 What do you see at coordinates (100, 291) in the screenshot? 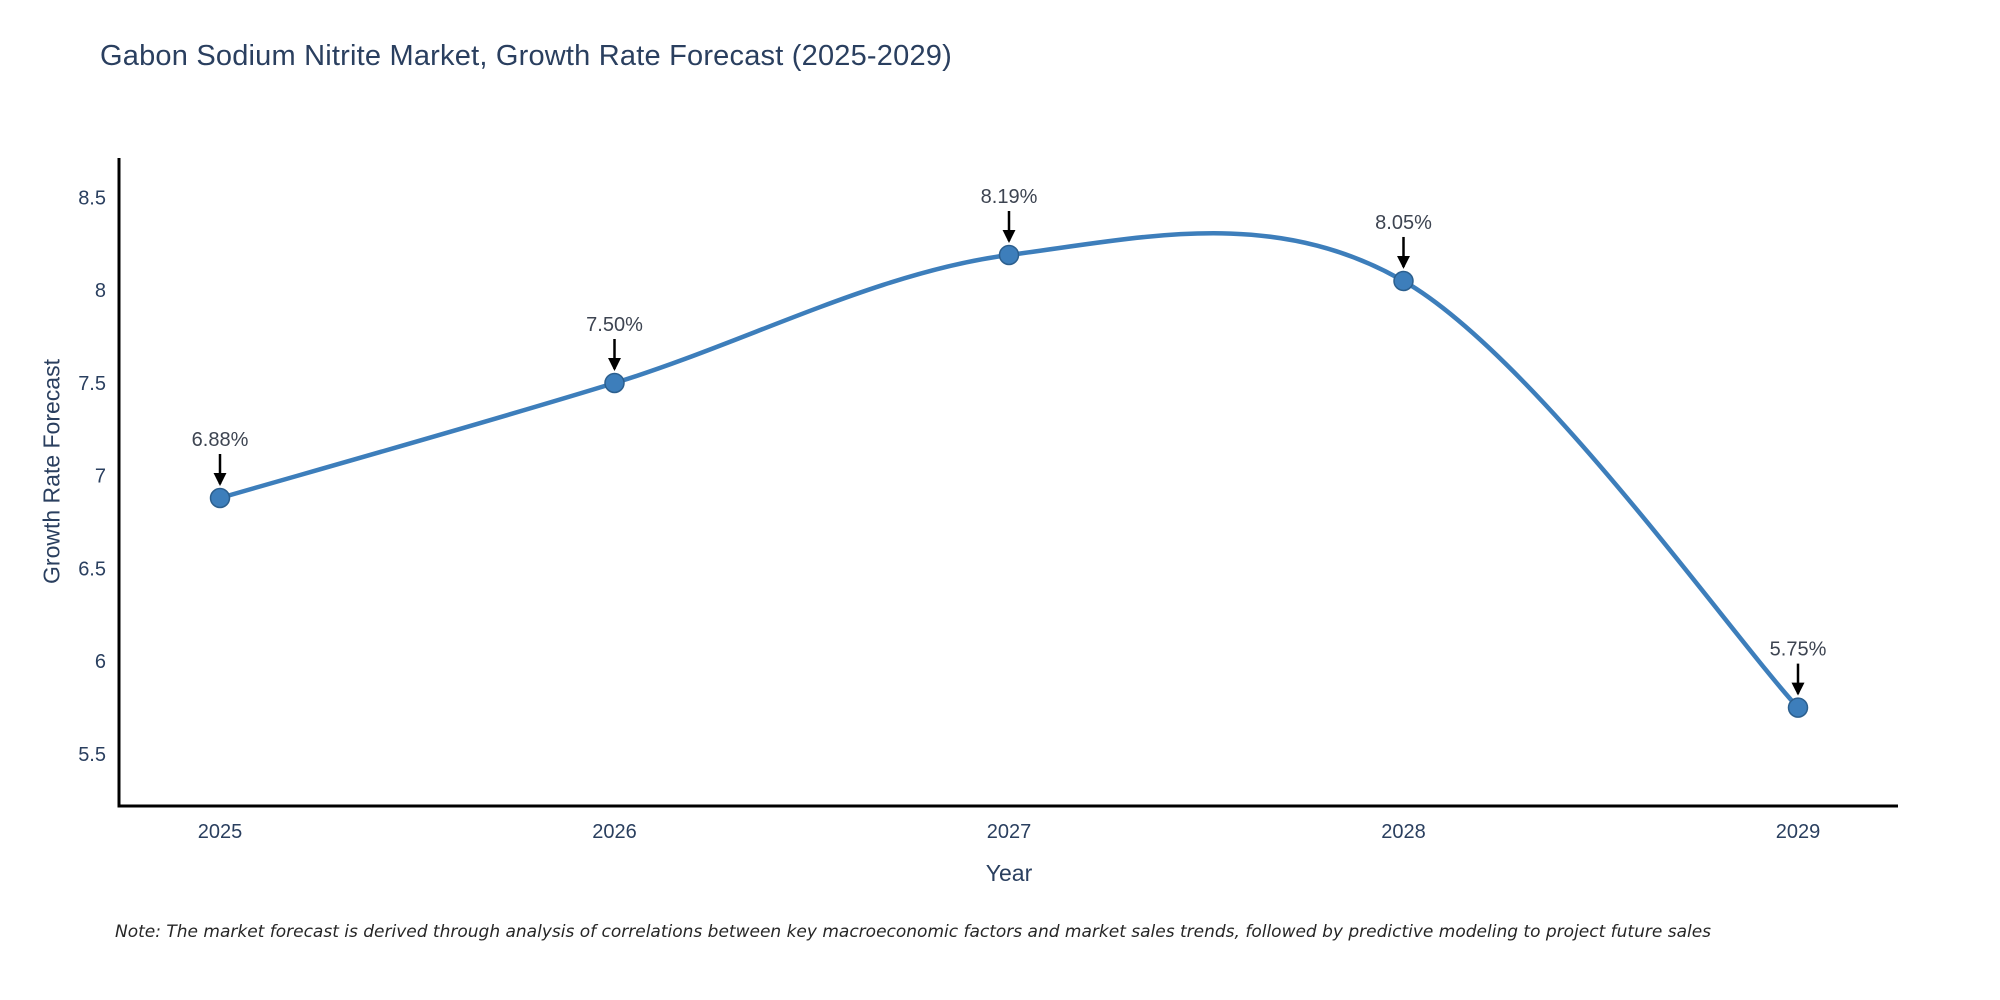
I see `y-tick-label: 8` at bounding box center [100, 291].